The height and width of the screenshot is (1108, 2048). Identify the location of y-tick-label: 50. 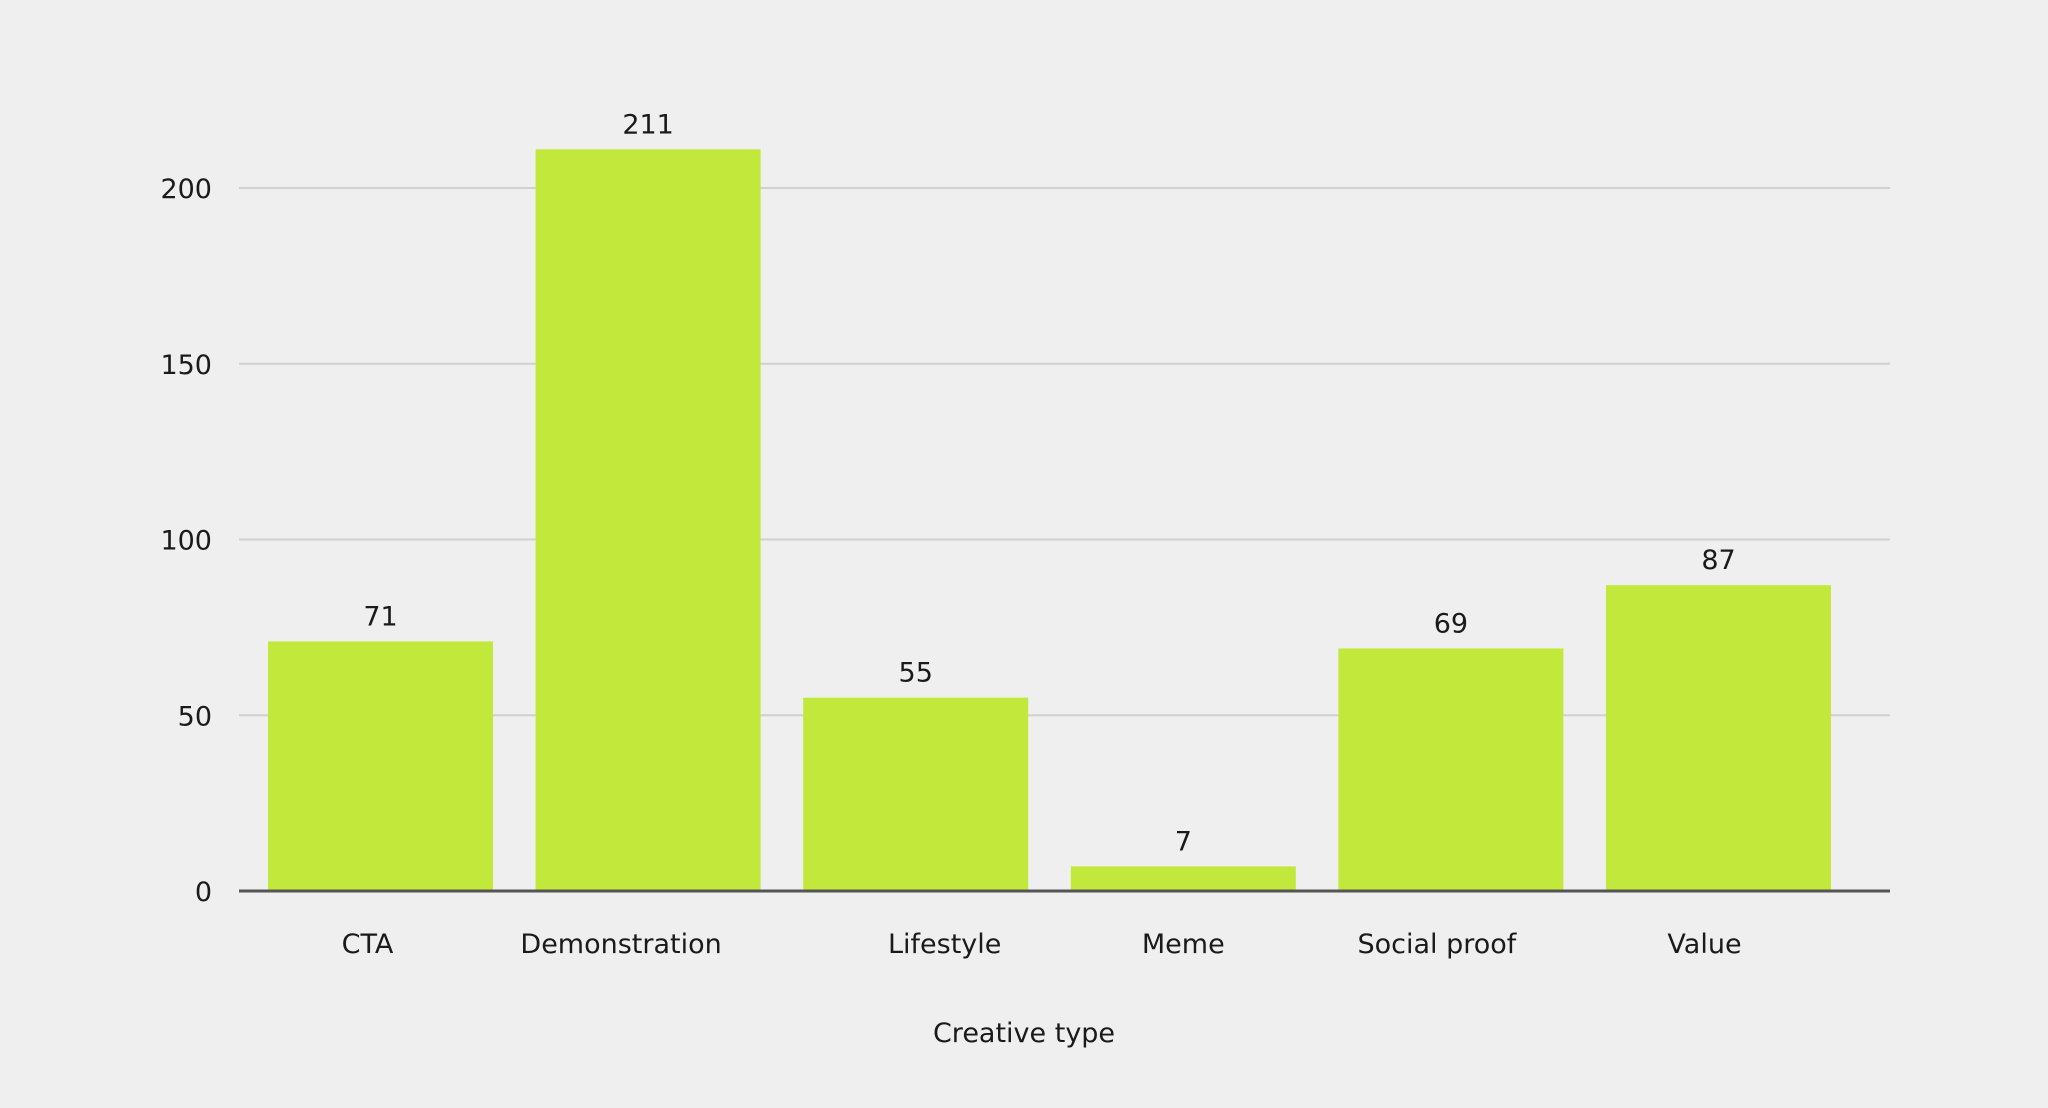
(195, 716).